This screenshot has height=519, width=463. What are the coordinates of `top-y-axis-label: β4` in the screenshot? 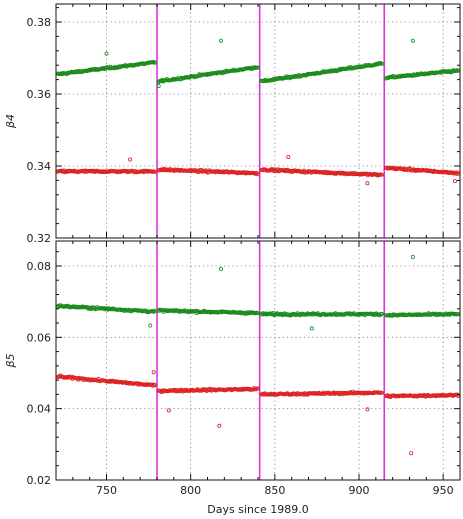 It's located at (10, 121).